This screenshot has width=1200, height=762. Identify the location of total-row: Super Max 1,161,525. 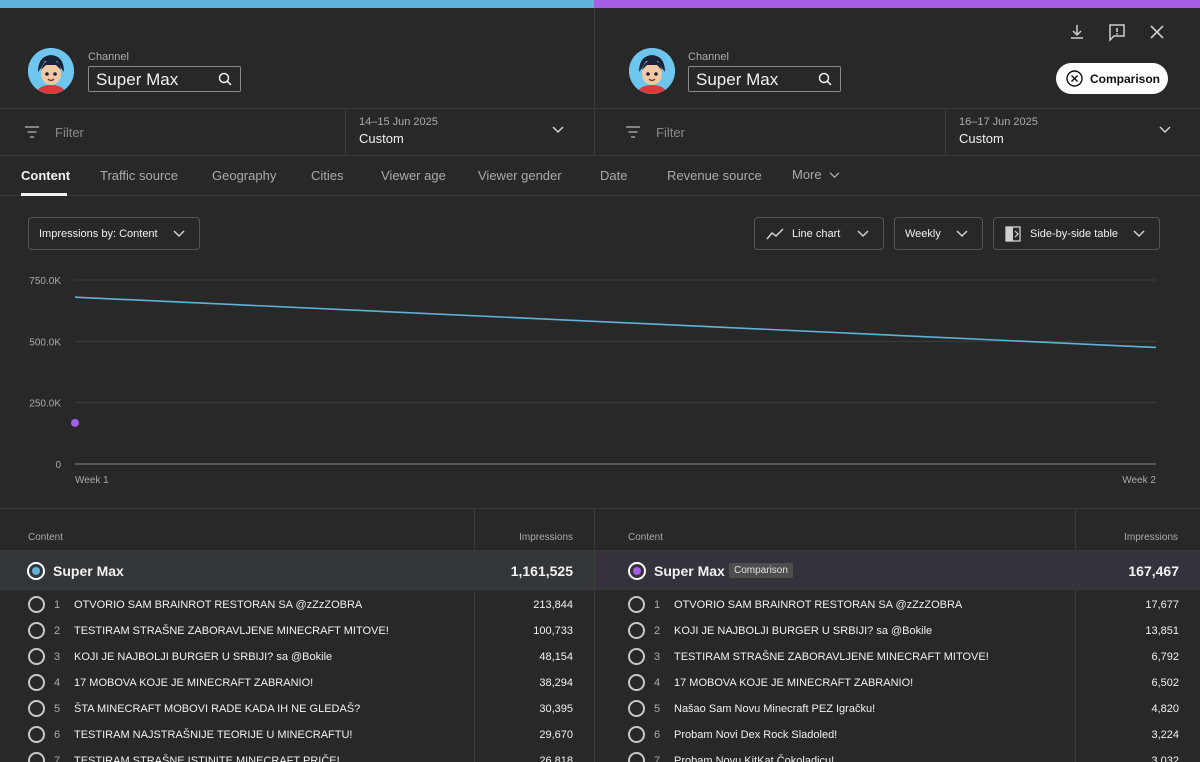
(297, 570).